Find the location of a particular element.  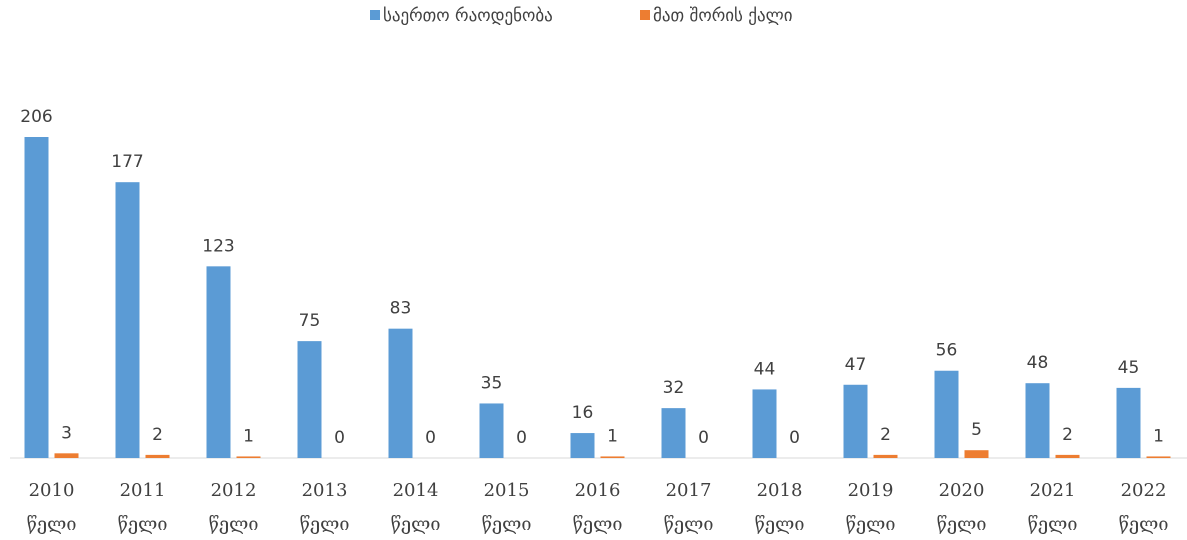

value-label: 3 is located at coordinates (66, 433).